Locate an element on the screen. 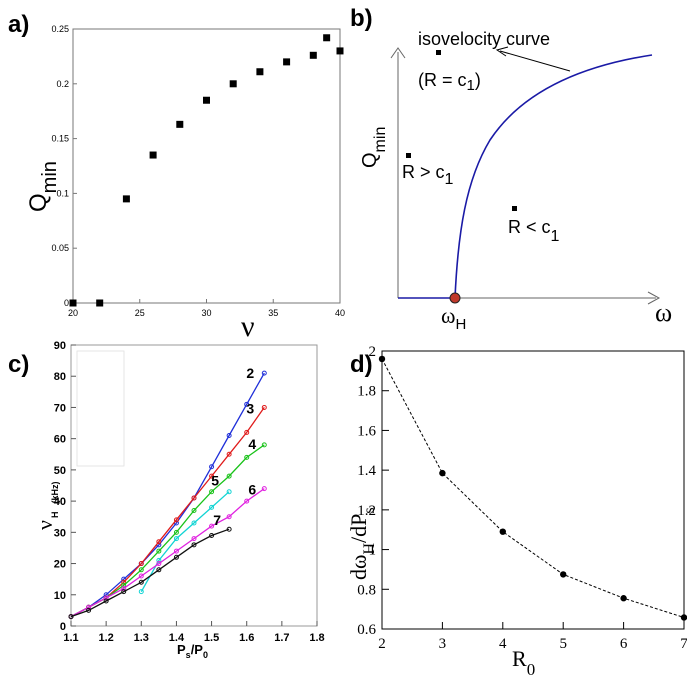 This screenshot has height=681, width=687. chart-d-ytick-label: 1 is located at coordinates (373, 551).